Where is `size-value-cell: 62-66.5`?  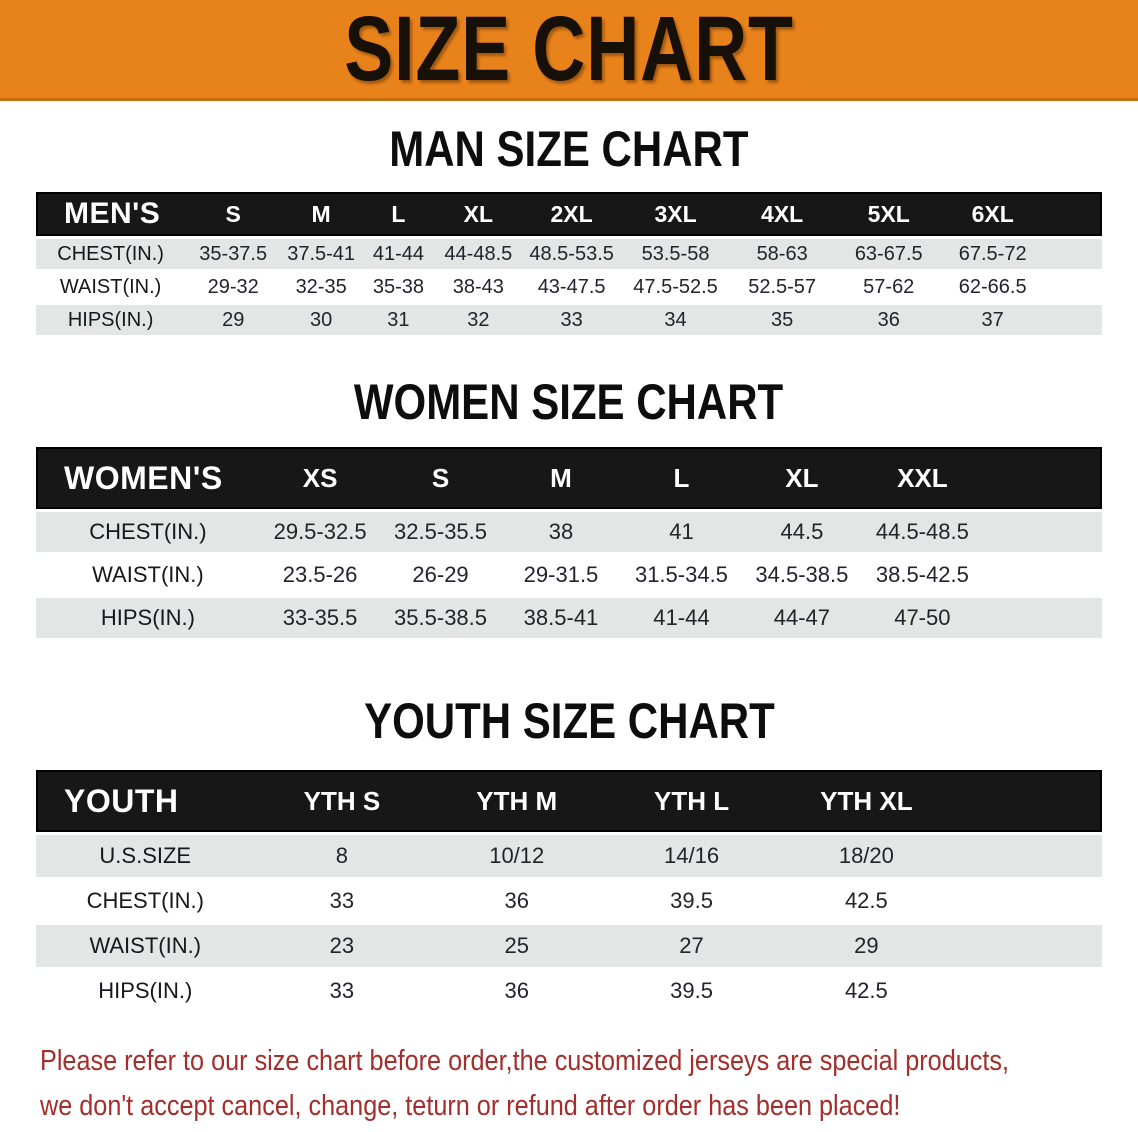 size-value-cell: 62-66.5 is located at coordinates (992, 286).